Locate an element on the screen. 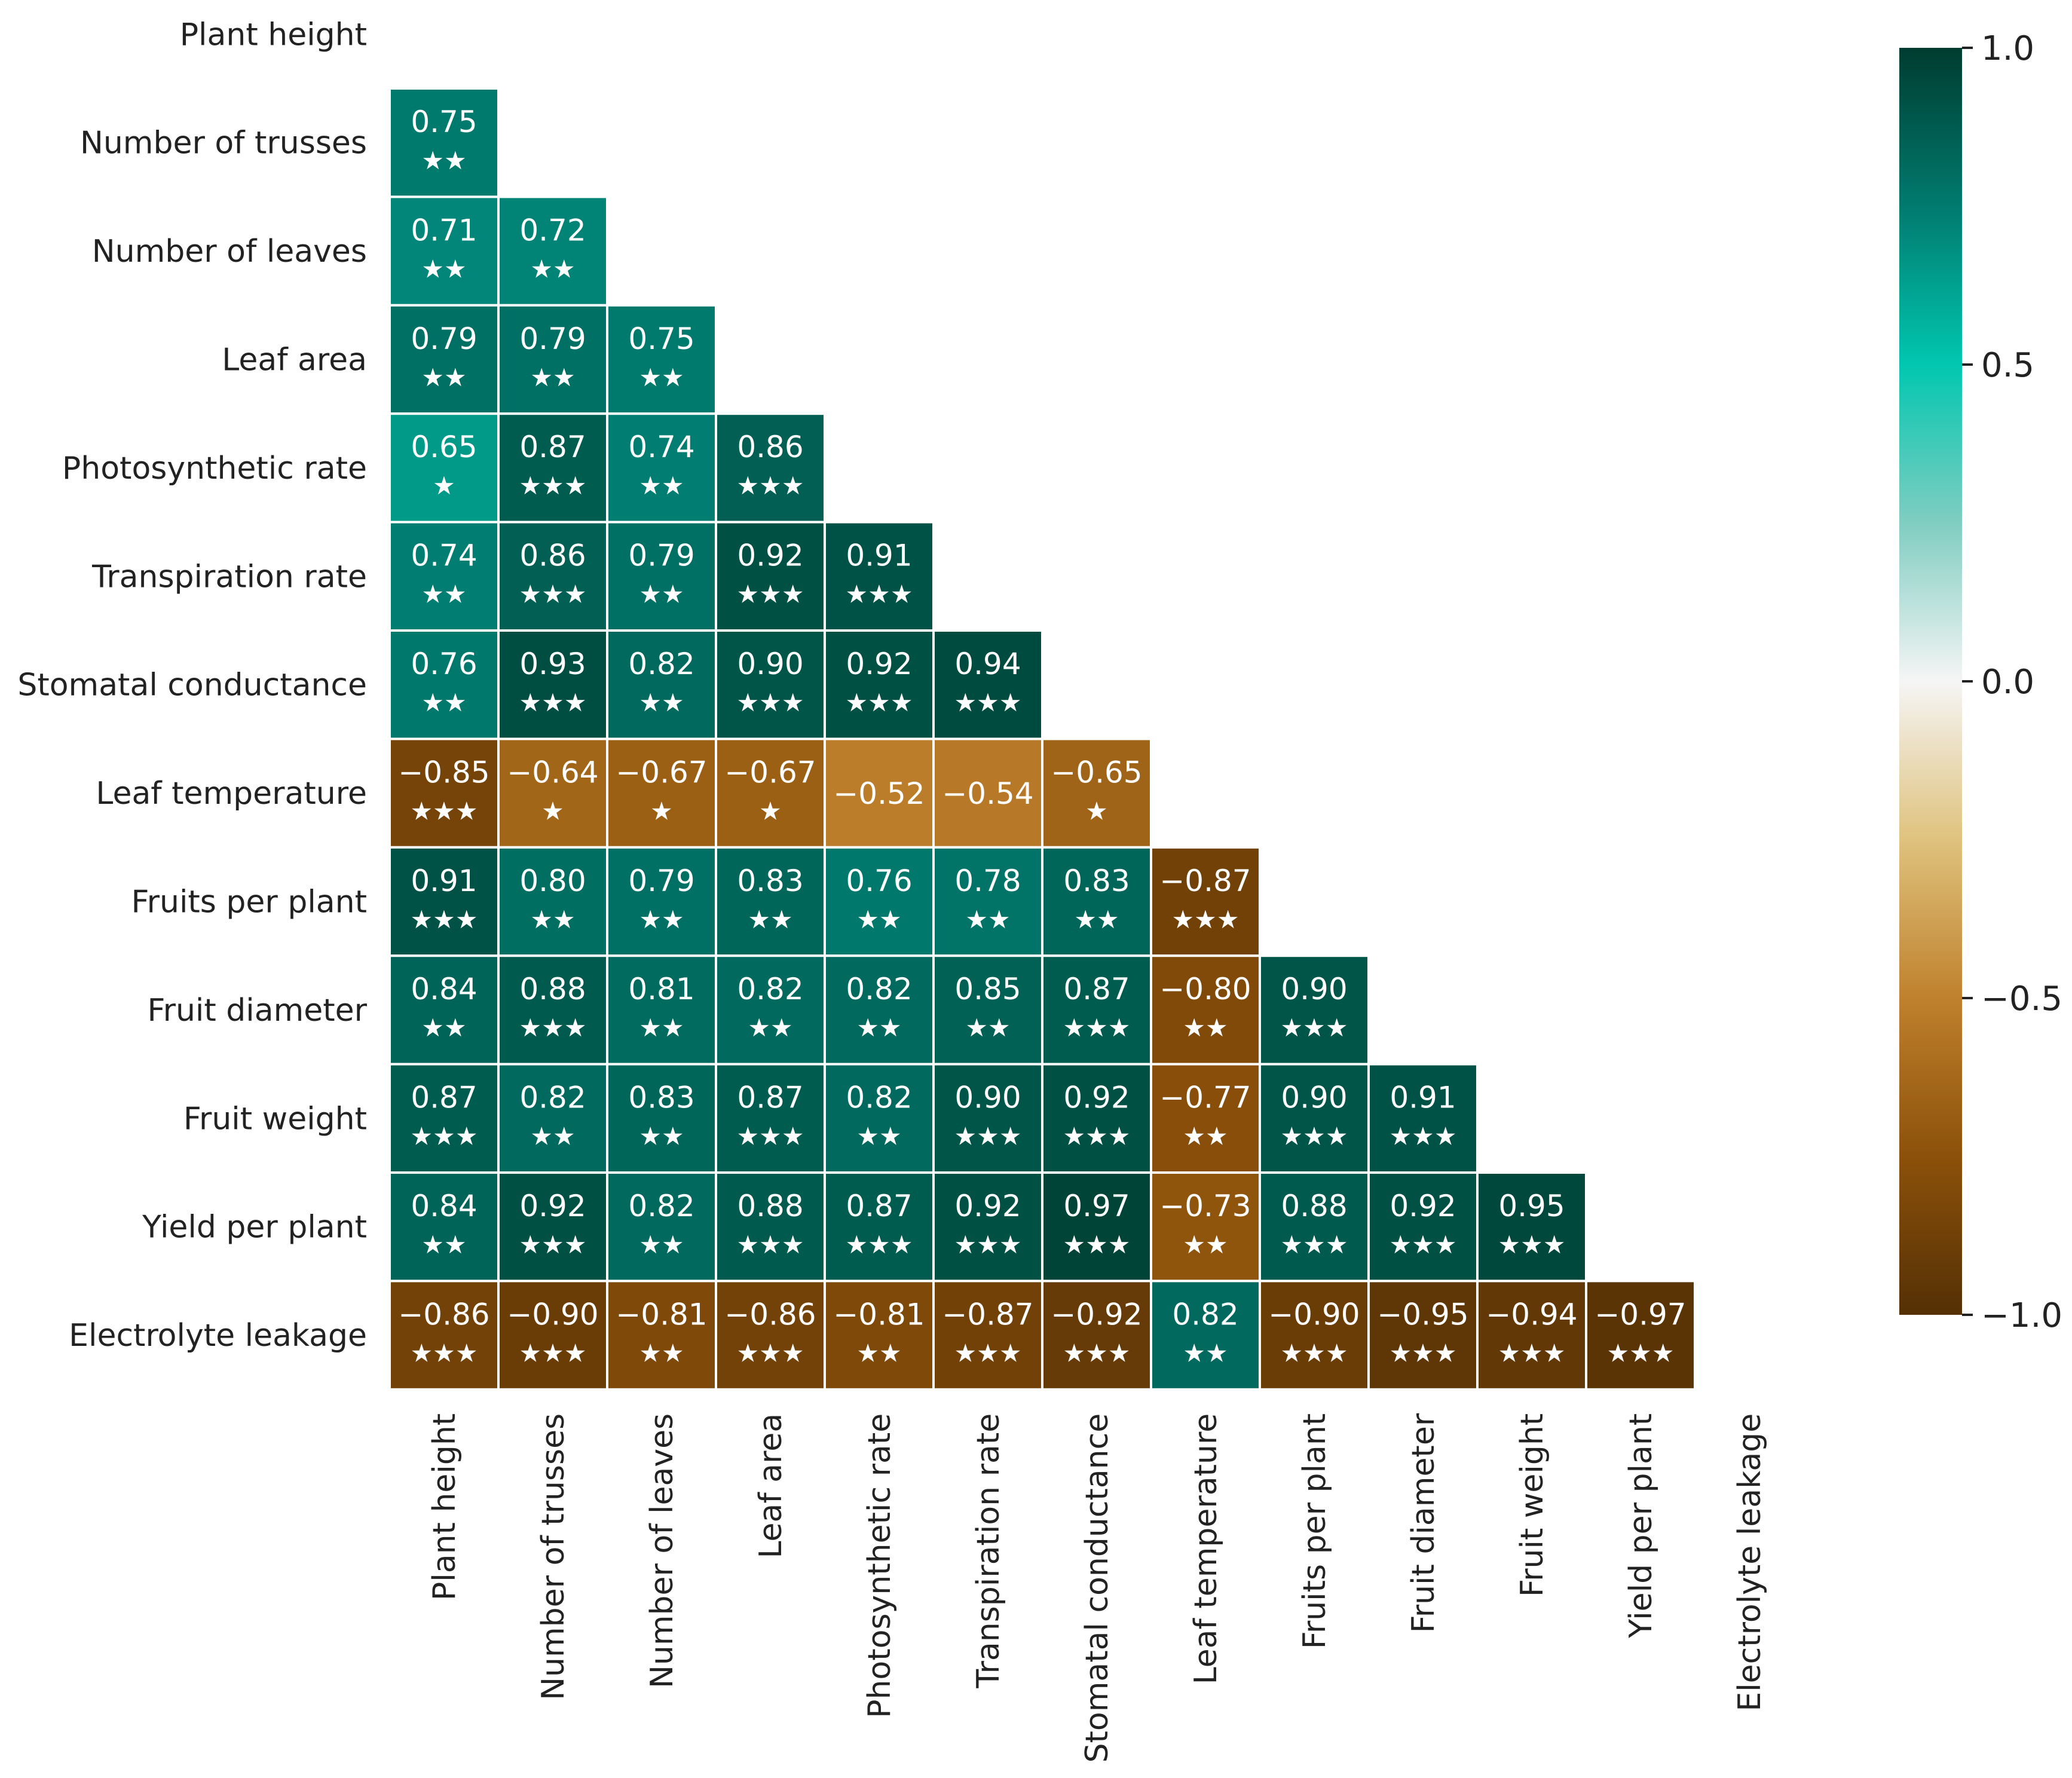  heatmap-cell-yield-per-plant-vs-leaf-area: 0.88 ★★★ is located at coordinates (770, 1227).